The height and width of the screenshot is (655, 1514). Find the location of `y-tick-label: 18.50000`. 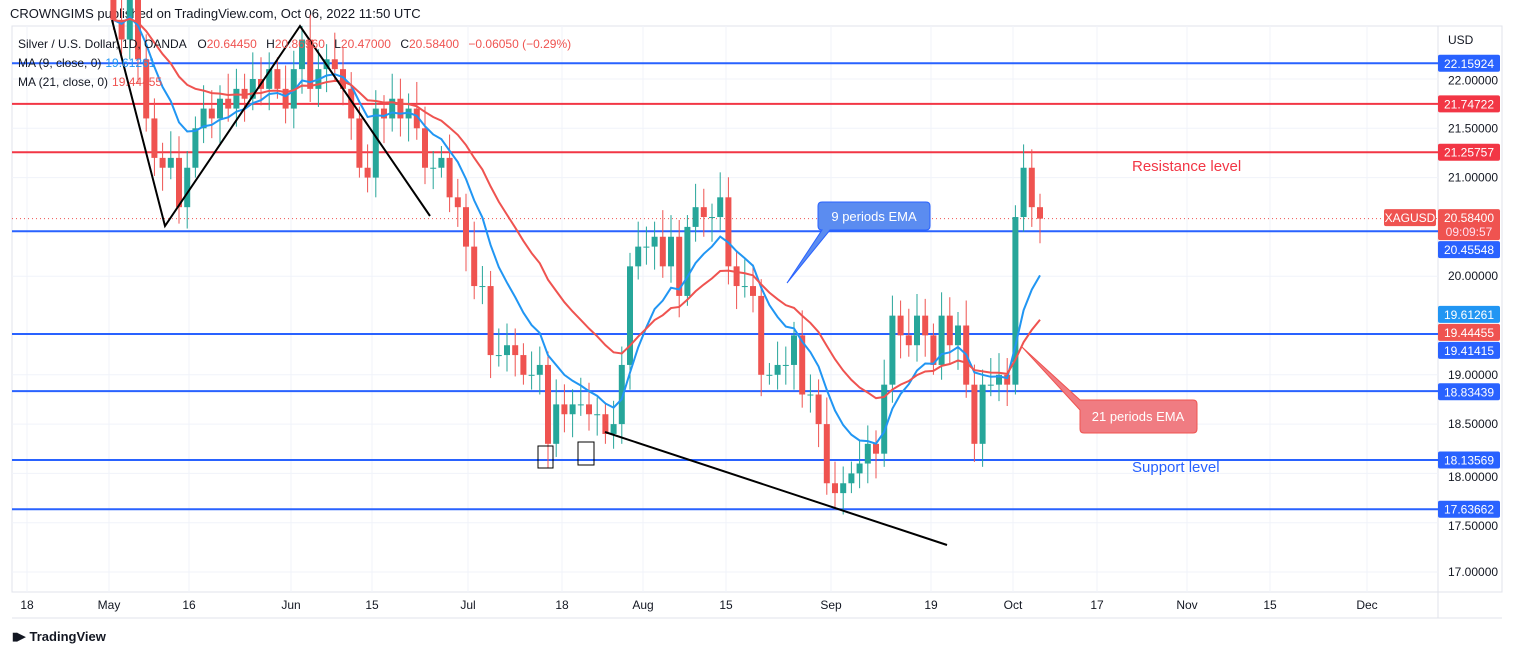

y-tick-label: 18.50000 is located at coordinates (1473, 424).